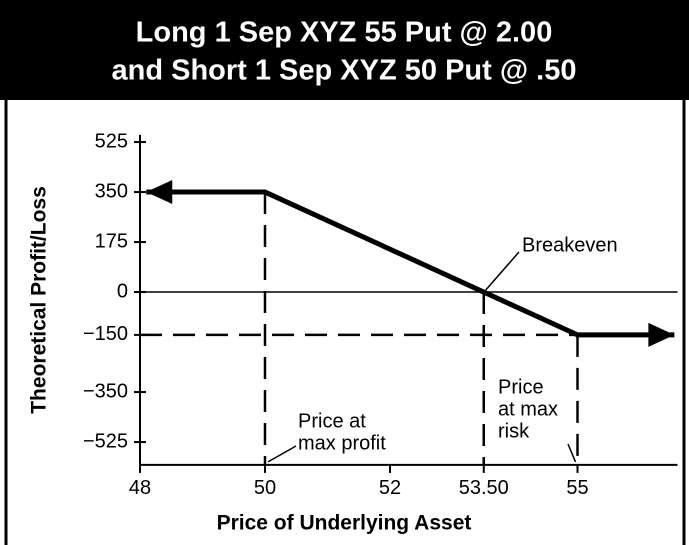  What do you see at coordinates (390, 488) in the screenshot?
I see `x-tick-label: 52` at bounding box center [390, 488].